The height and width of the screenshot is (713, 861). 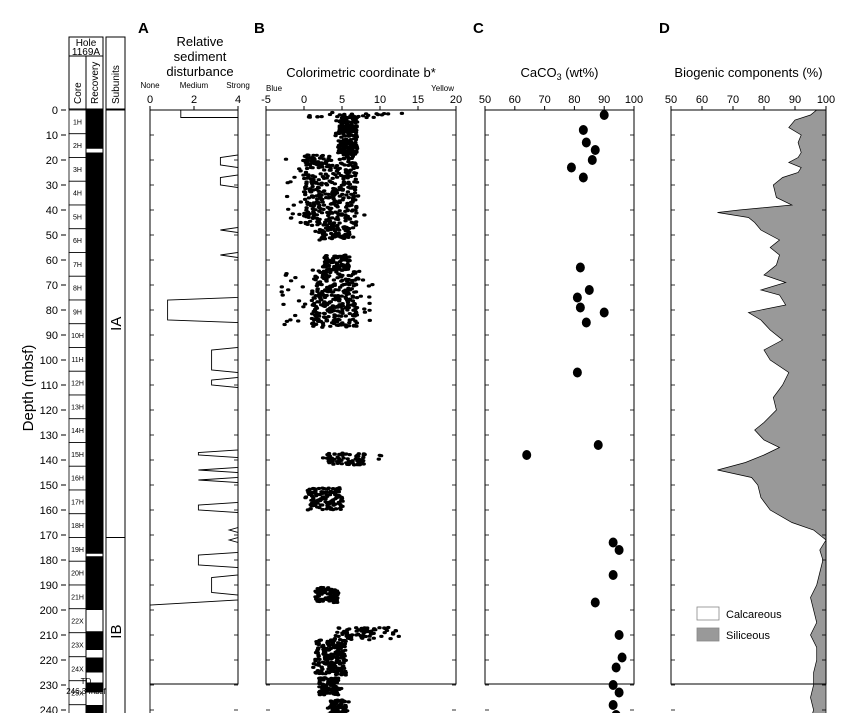 What do you see at coordinates (77, 502) in the screenshot?
I see `core-label: 17H` at bounding box center [77, 502].